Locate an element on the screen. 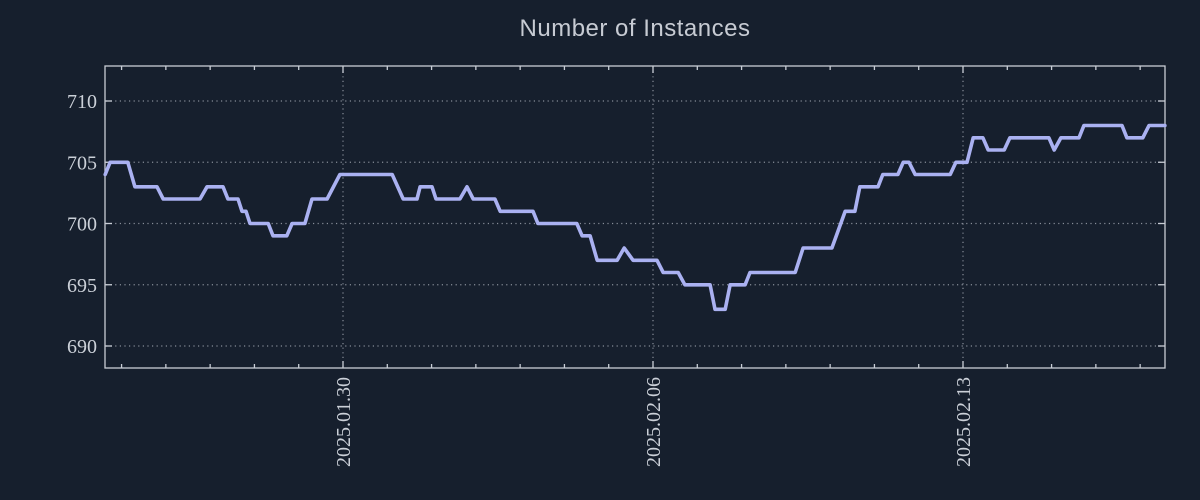 The height and width of the screenshot is (500, 1200). x-tick-label: 2025.01.30 is located at coordinates (344, 422).